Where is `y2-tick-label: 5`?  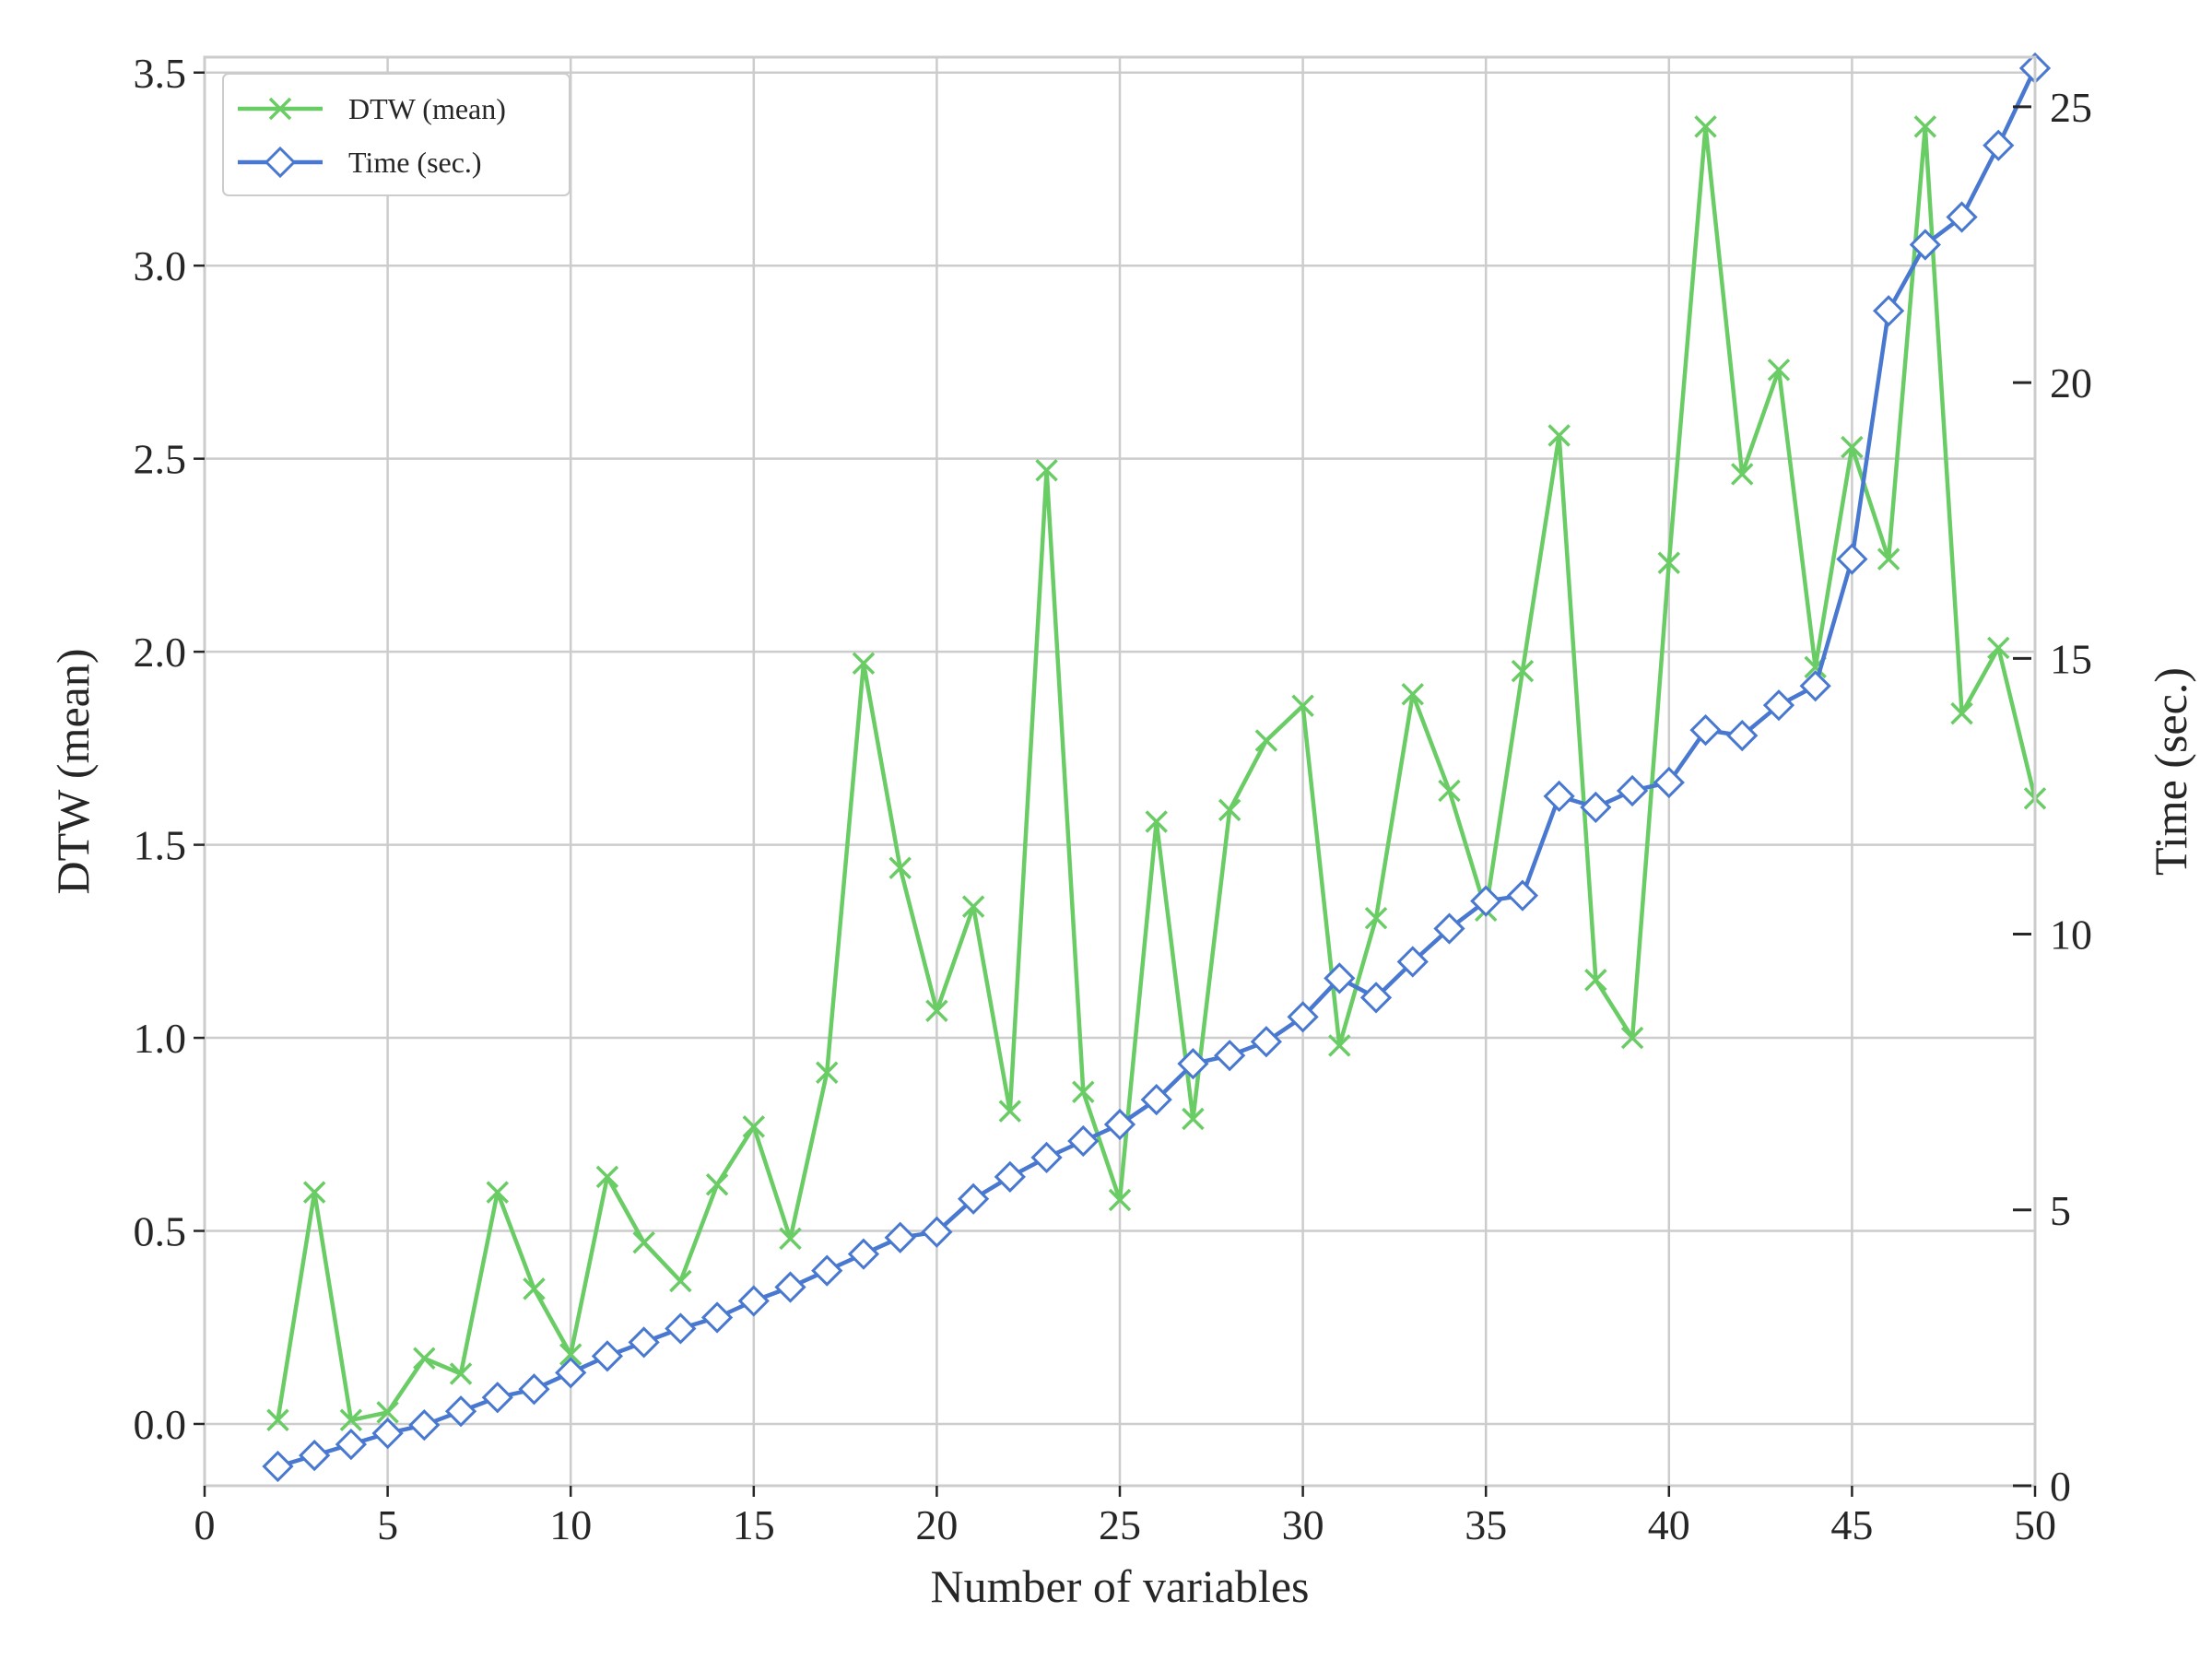
y2-tick-label: 5 is located at coordinates (2060, 1210).